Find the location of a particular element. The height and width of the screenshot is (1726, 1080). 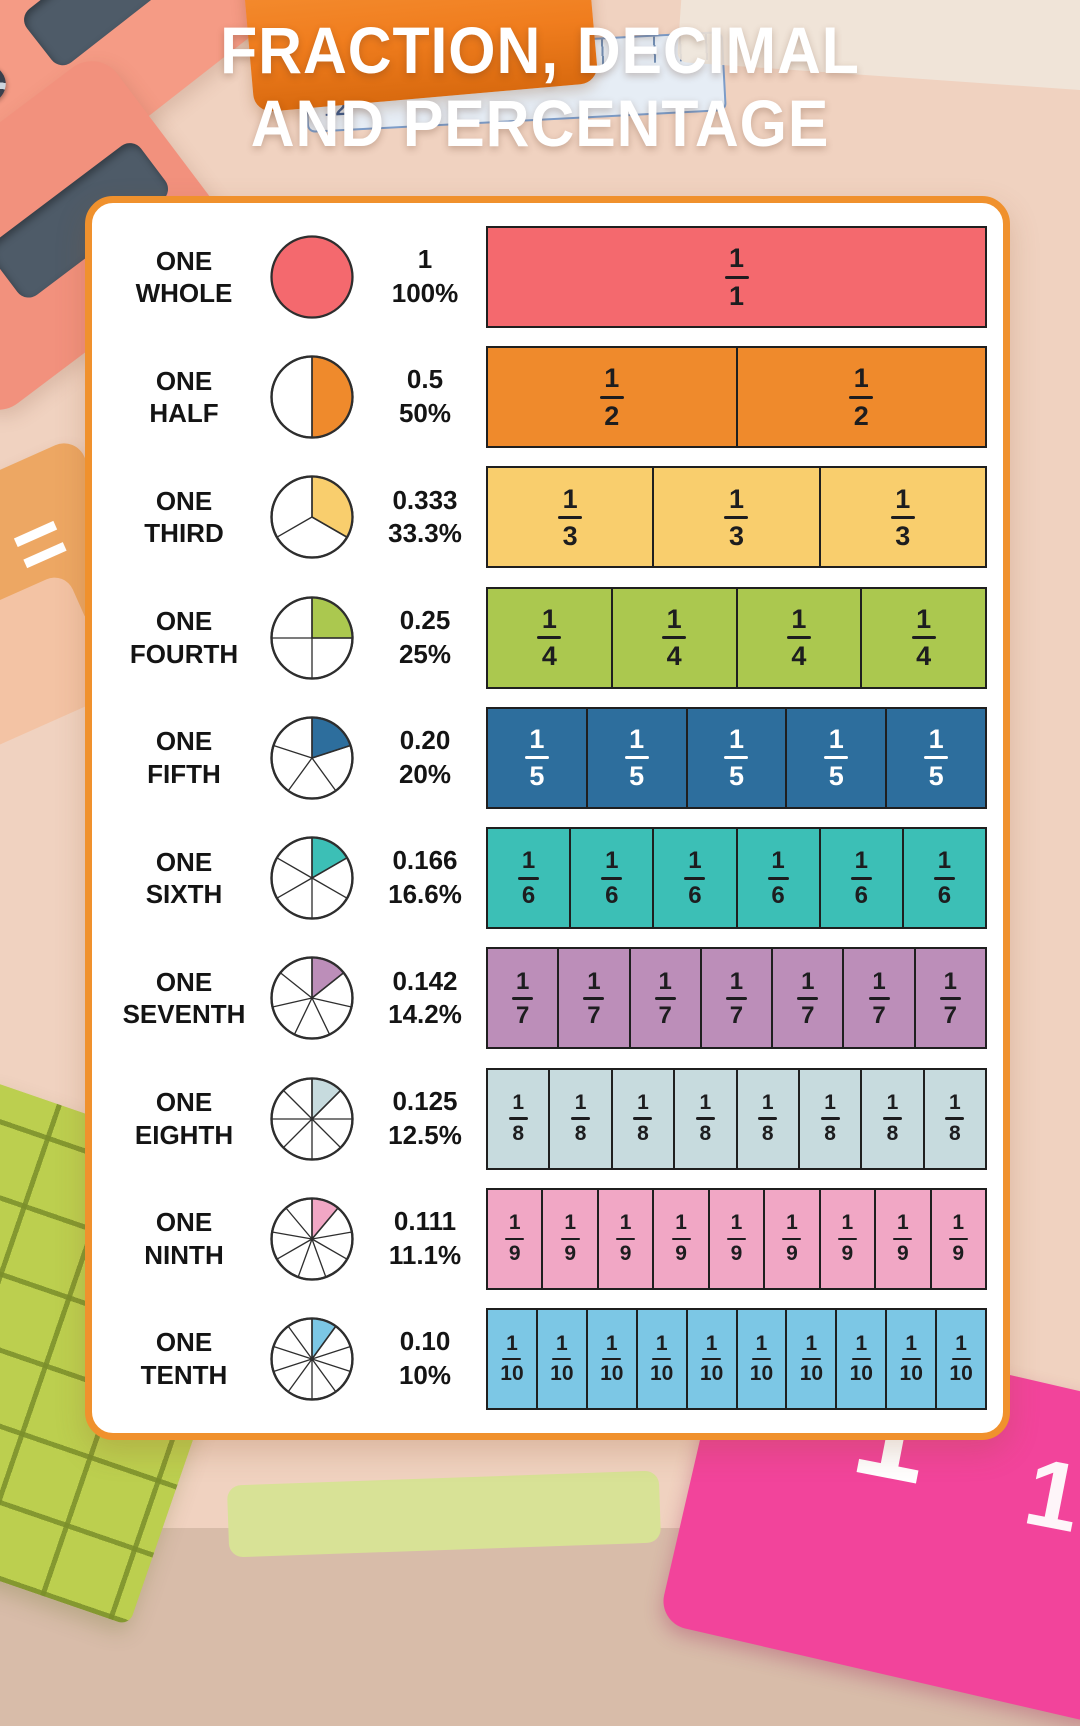

decimal-value: 0.20 is located at coordinates (425, 740).